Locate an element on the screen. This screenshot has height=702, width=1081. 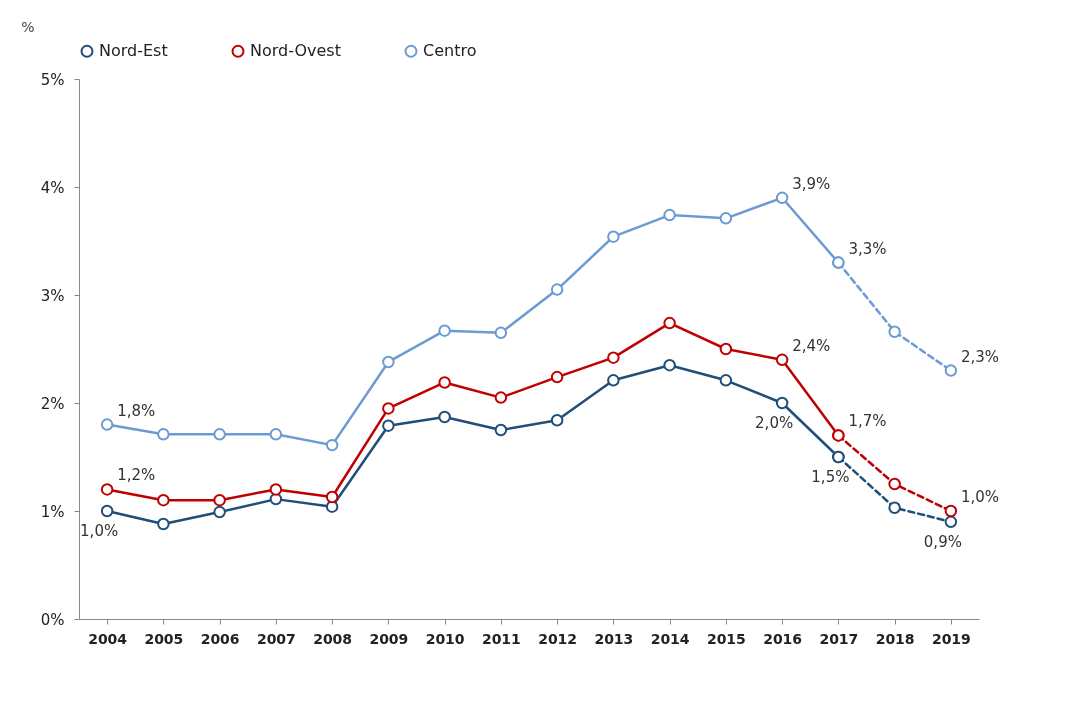
x-tick-label: 2019 is located at coordinates (951, 638).